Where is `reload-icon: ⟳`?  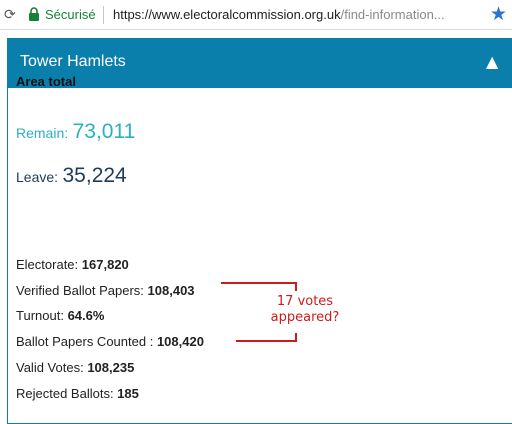 reload-icon: ⟳ is located at coordinates (10, 15).